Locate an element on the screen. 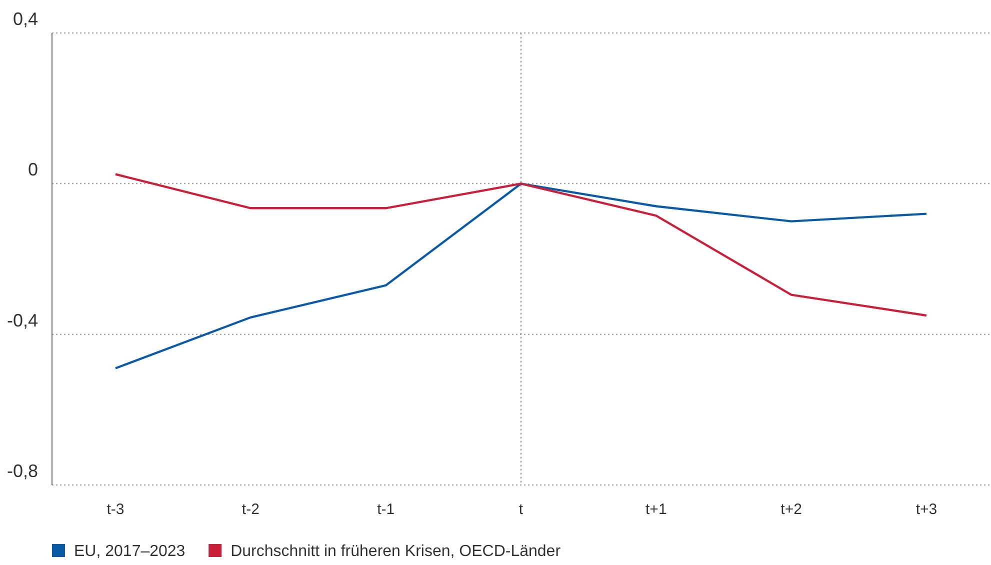  x-tick-label: t+1 is located at coordinates (656, 509).